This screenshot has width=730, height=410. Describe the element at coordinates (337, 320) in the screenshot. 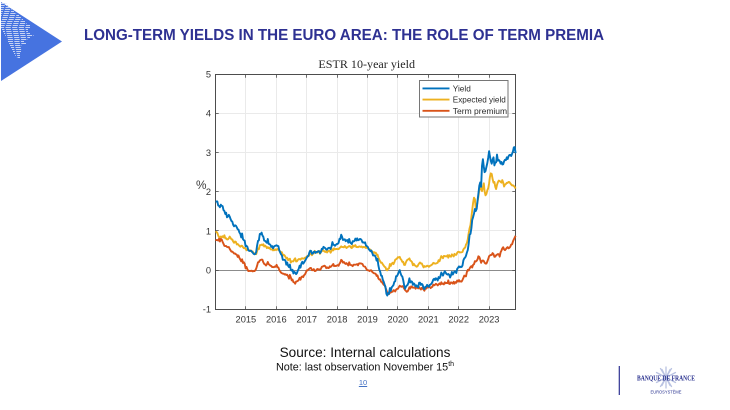

I see `svg-text: 2018` at that location.